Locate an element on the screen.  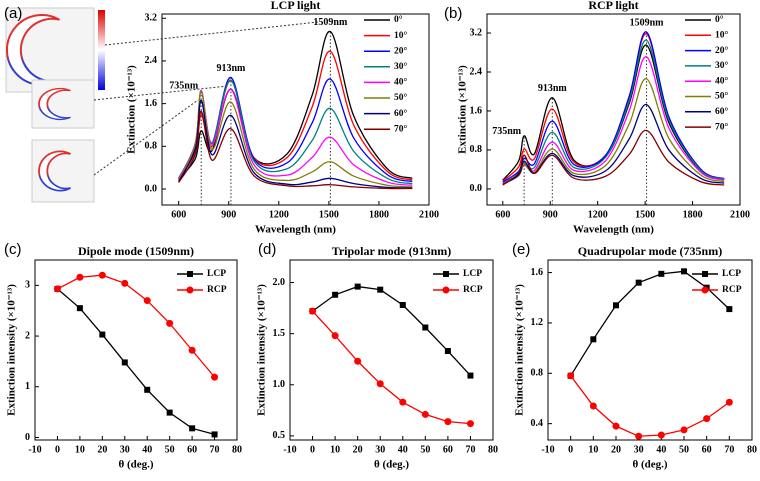
y-tick-label: 0 is located at coordinates (27, 437).